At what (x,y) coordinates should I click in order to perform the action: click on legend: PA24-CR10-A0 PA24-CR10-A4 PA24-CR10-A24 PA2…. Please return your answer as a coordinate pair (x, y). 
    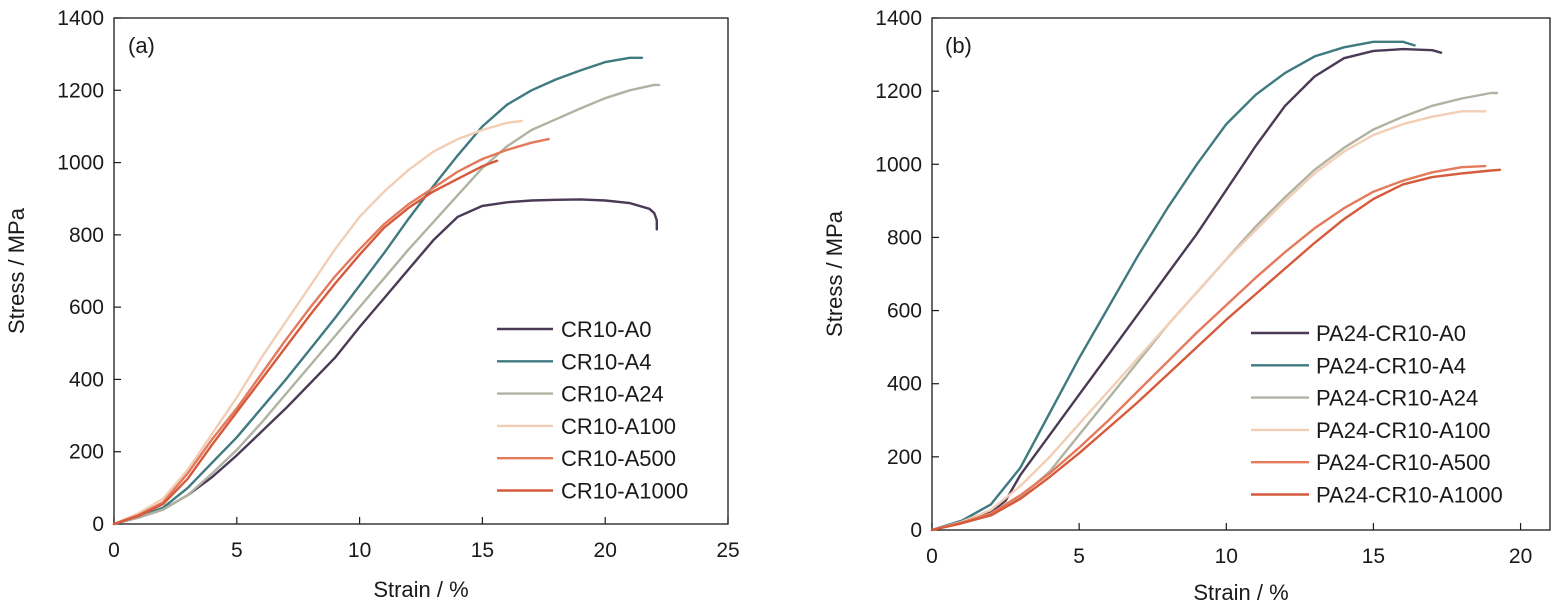
    Looking at the image, I should click on (1377, 414).